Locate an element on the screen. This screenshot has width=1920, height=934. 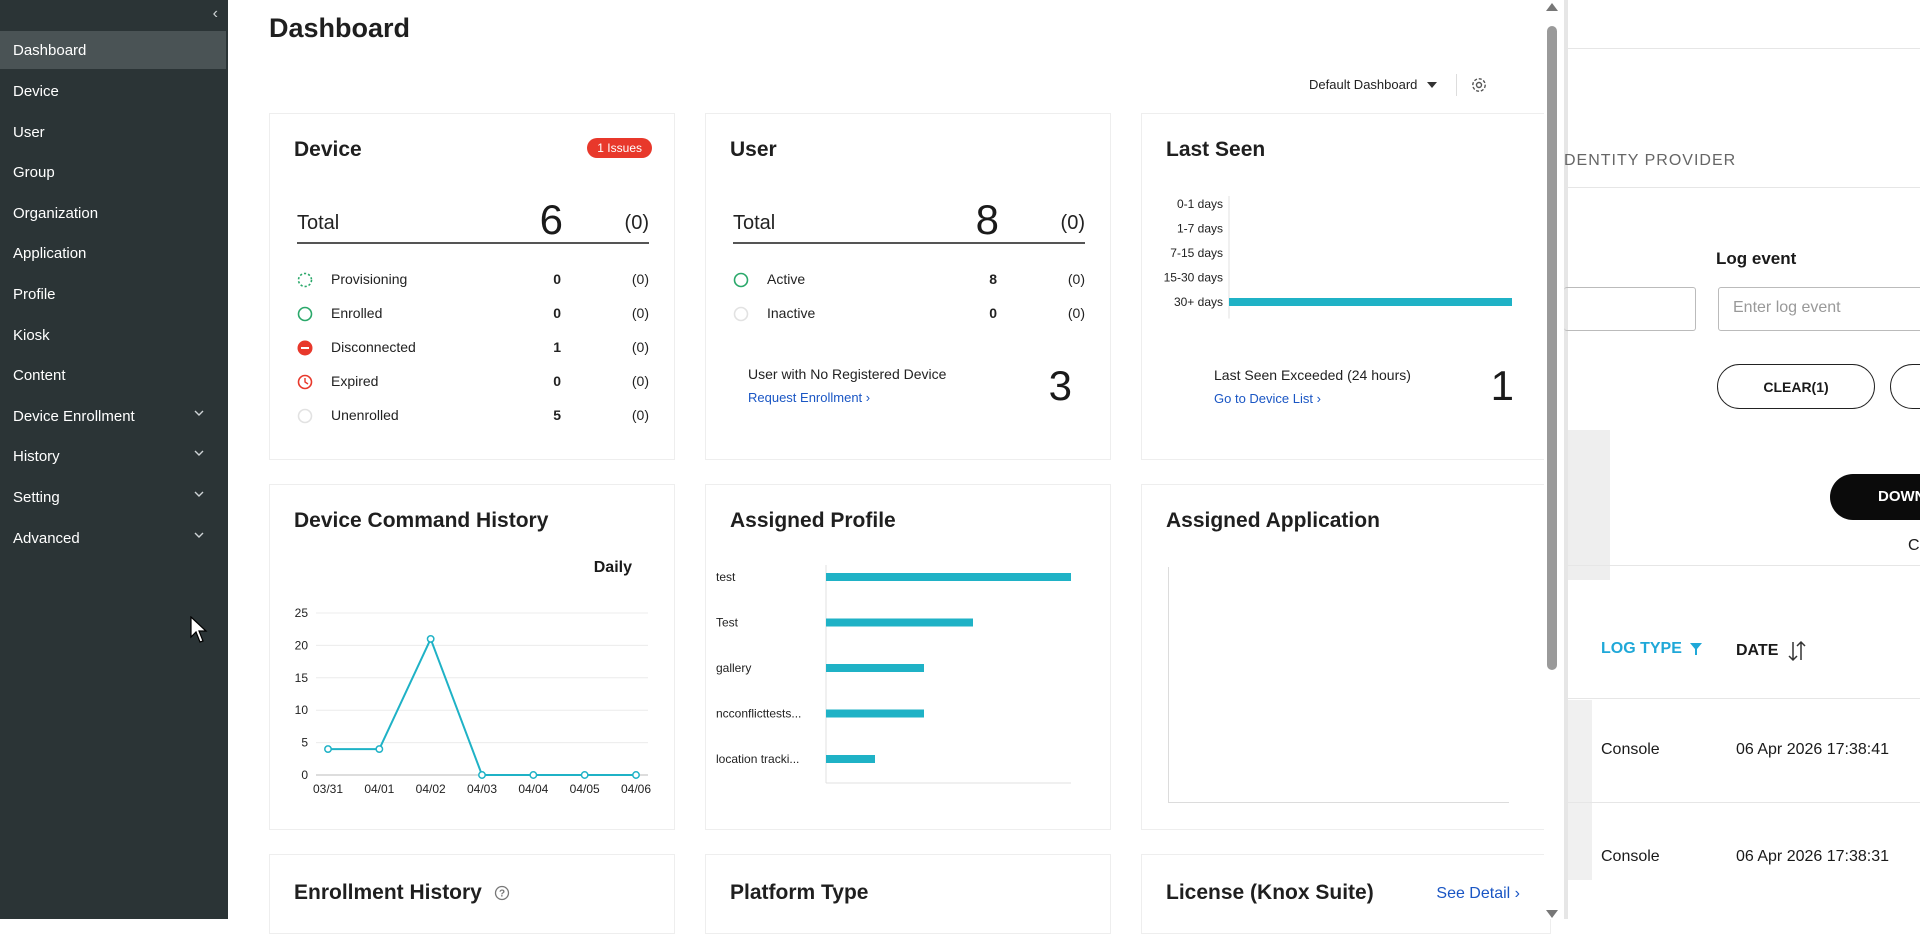
sidebar-item-profile: Profile is located at coordinates (113, 294).